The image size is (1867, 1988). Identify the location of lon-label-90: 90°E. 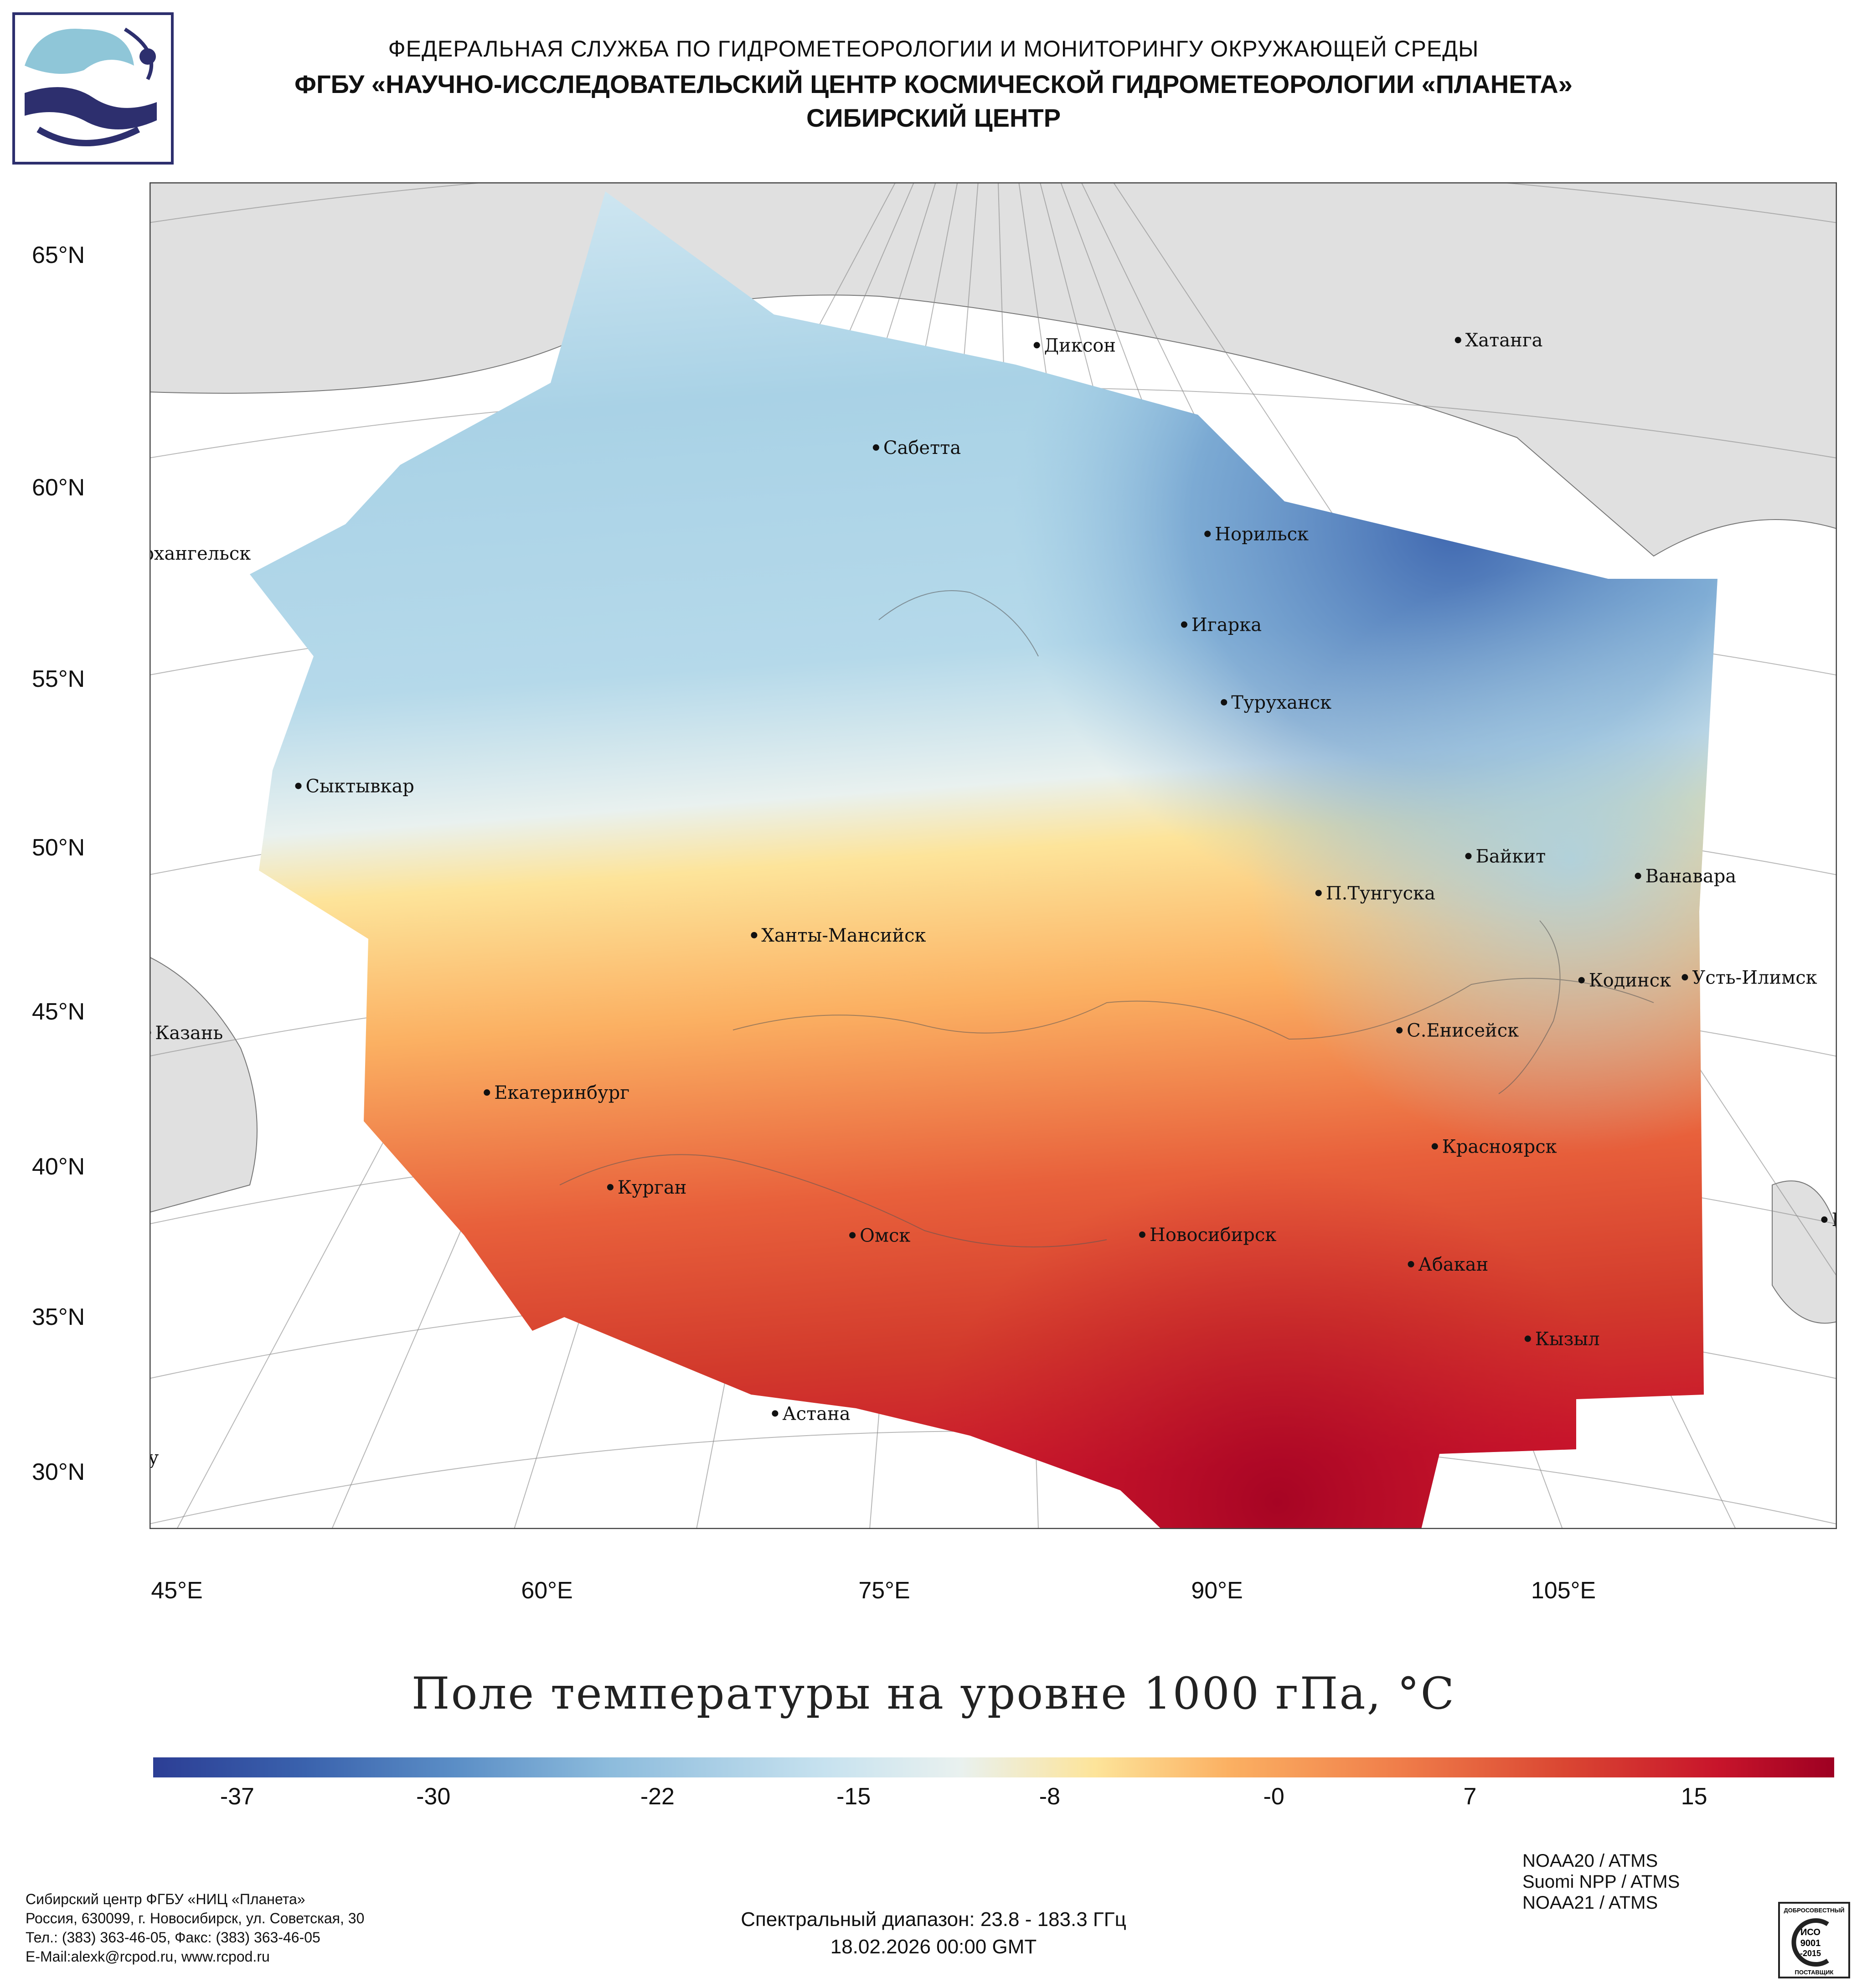
(1217, 1590).